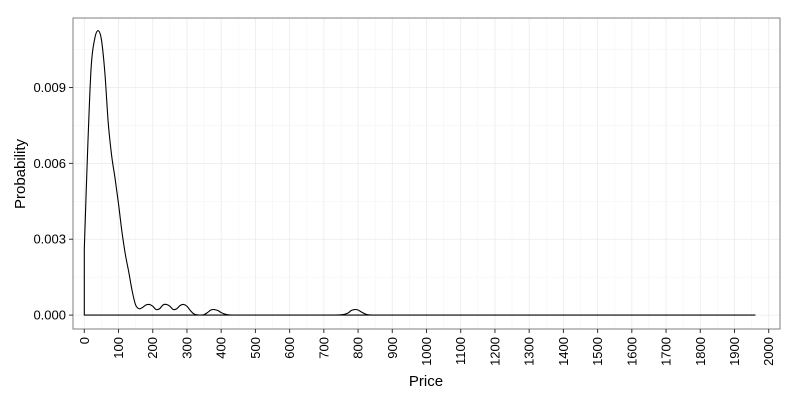 Image resolution: width=800 pixels, height=400 pixels. Describe the element at coordinates (563, 351) in the screenshot. I see `x-tick-label: 1400` at that location.